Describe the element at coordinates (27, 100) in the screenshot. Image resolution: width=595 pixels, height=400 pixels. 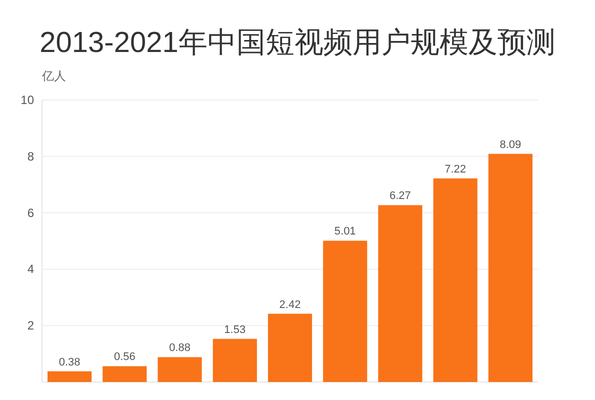
I see `y-tick-label: 10` at that location.